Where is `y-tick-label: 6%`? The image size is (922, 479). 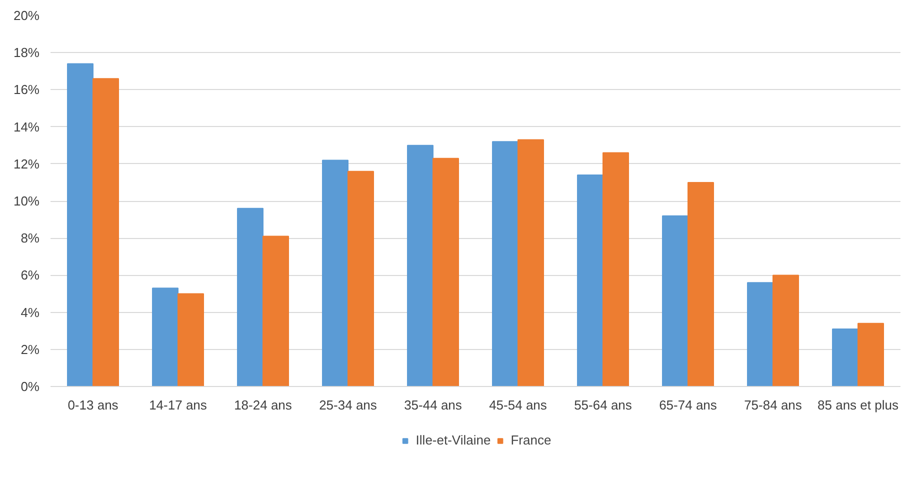
y-tick-label: 6% is located at coordinates (30, 275).